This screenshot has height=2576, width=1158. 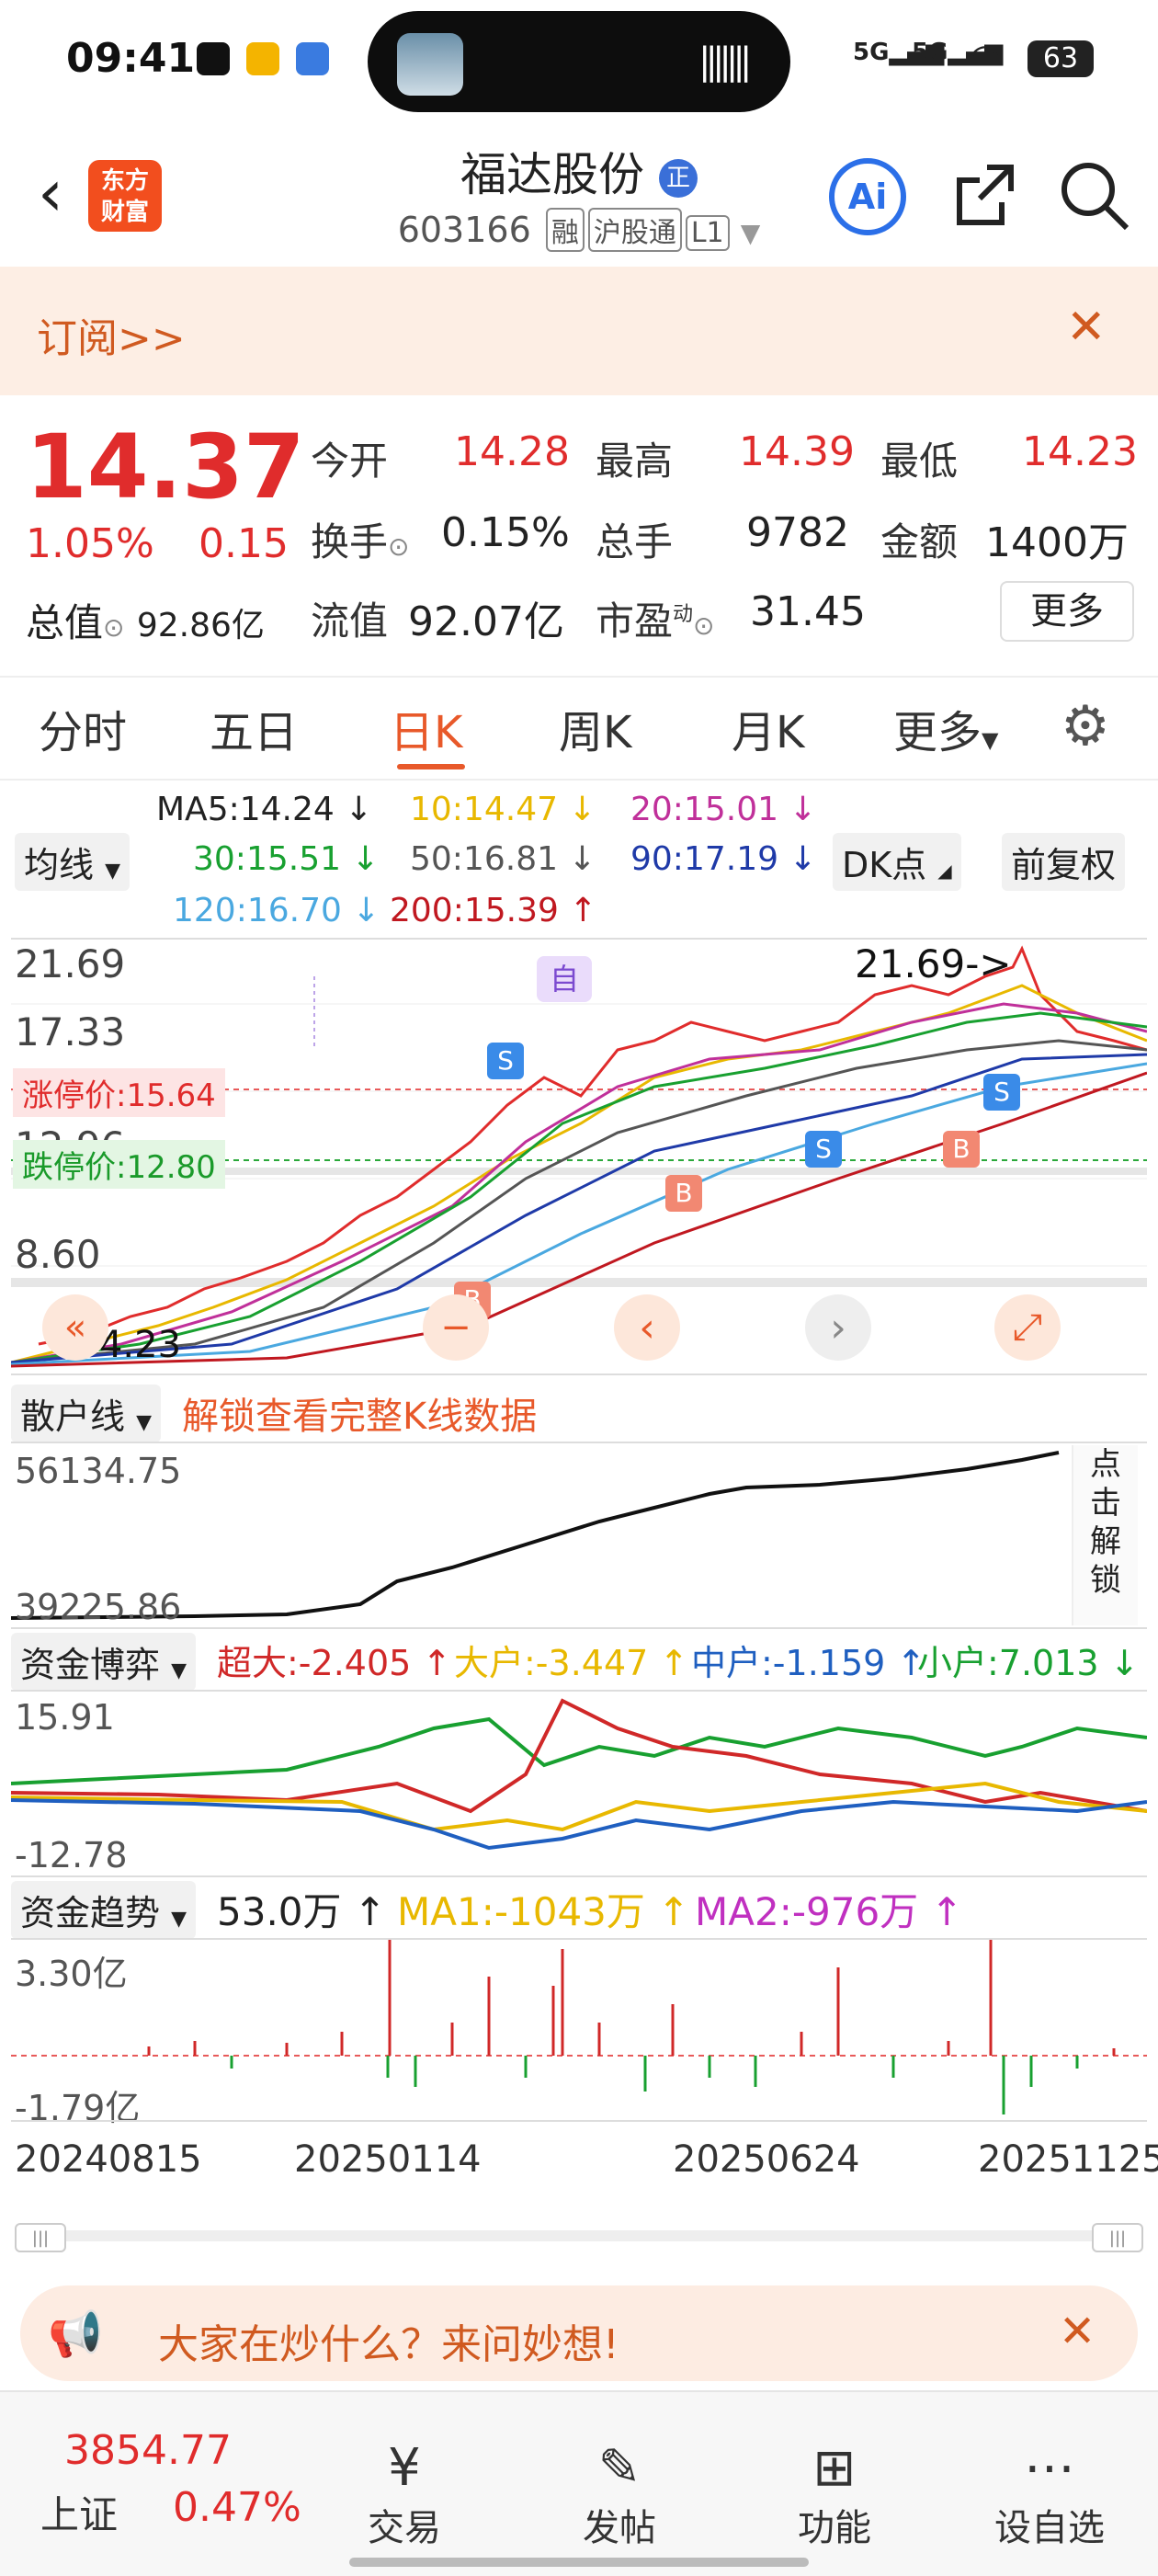 I want to click on medium-value: 中户:-1.159 ↑, so click(x=808, y=1663).